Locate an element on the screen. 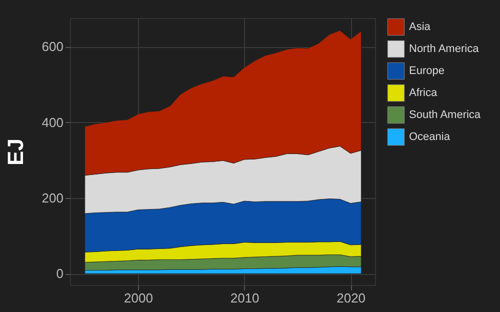  y-tick-label: 600 is located at coordinates (53, 46).